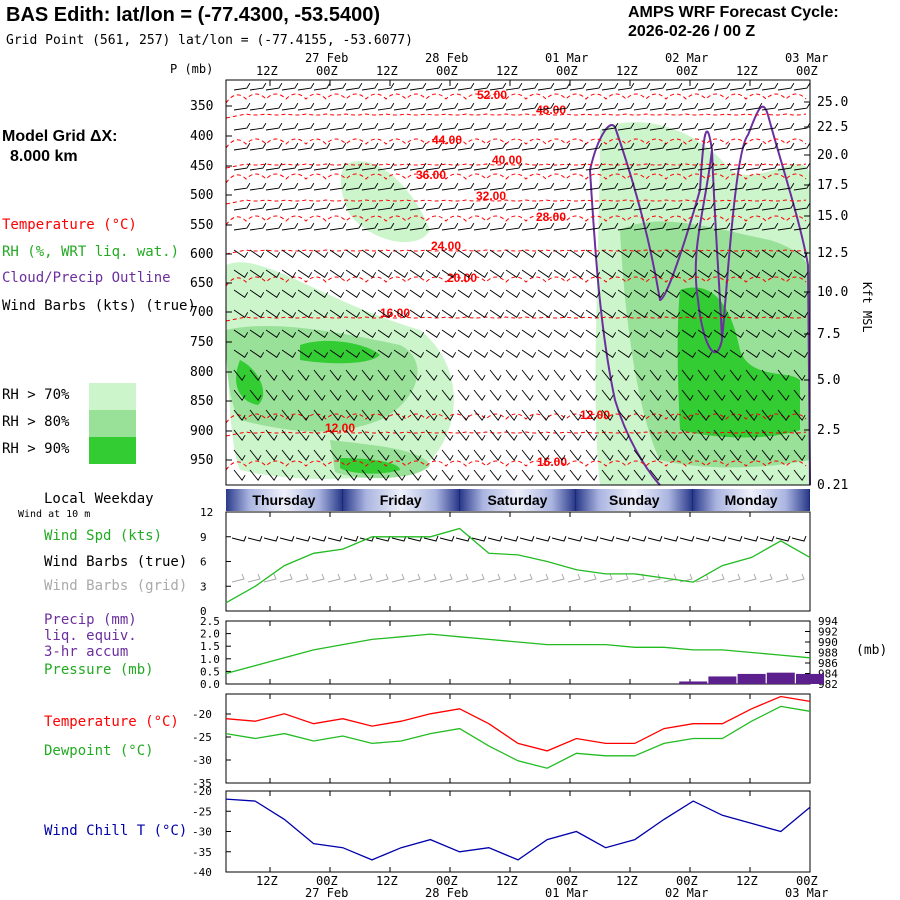 This screenshot has width=900, height=900. I want to click on day-saturday: Saturday, so click(518, 500).